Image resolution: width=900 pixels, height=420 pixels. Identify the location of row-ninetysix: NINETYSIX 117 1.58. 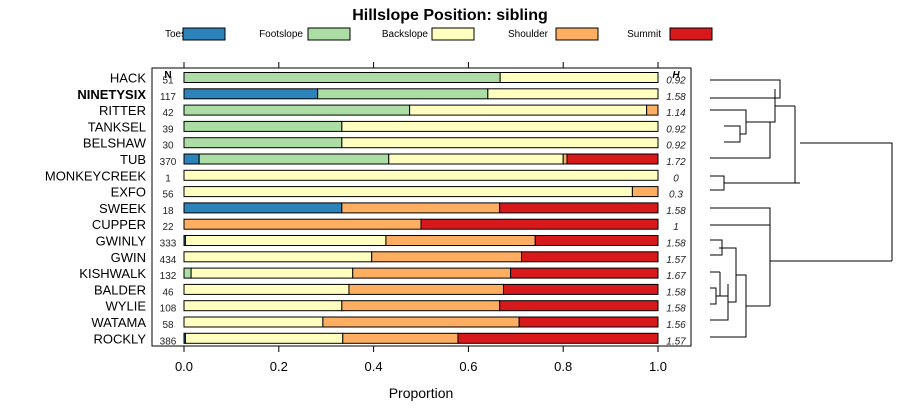
(381, 95).